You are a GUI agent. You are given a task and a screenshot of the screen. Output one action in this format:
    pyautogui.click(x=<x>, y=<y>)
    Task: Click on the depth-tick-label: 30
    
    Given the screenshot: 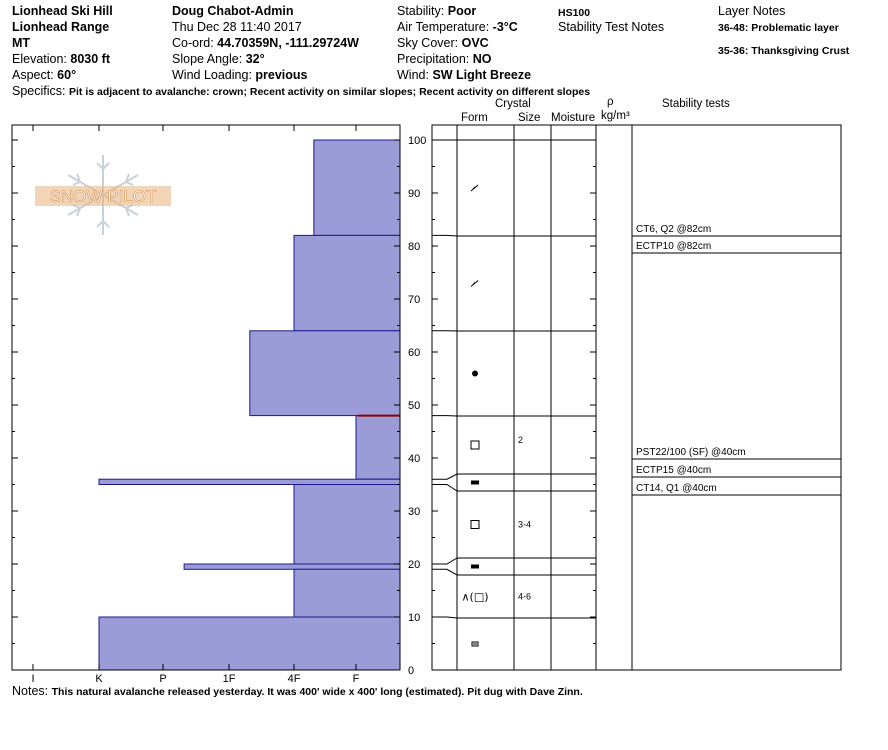 What is the action you would take?
    pyautogui.click(x=414, y=512)
    